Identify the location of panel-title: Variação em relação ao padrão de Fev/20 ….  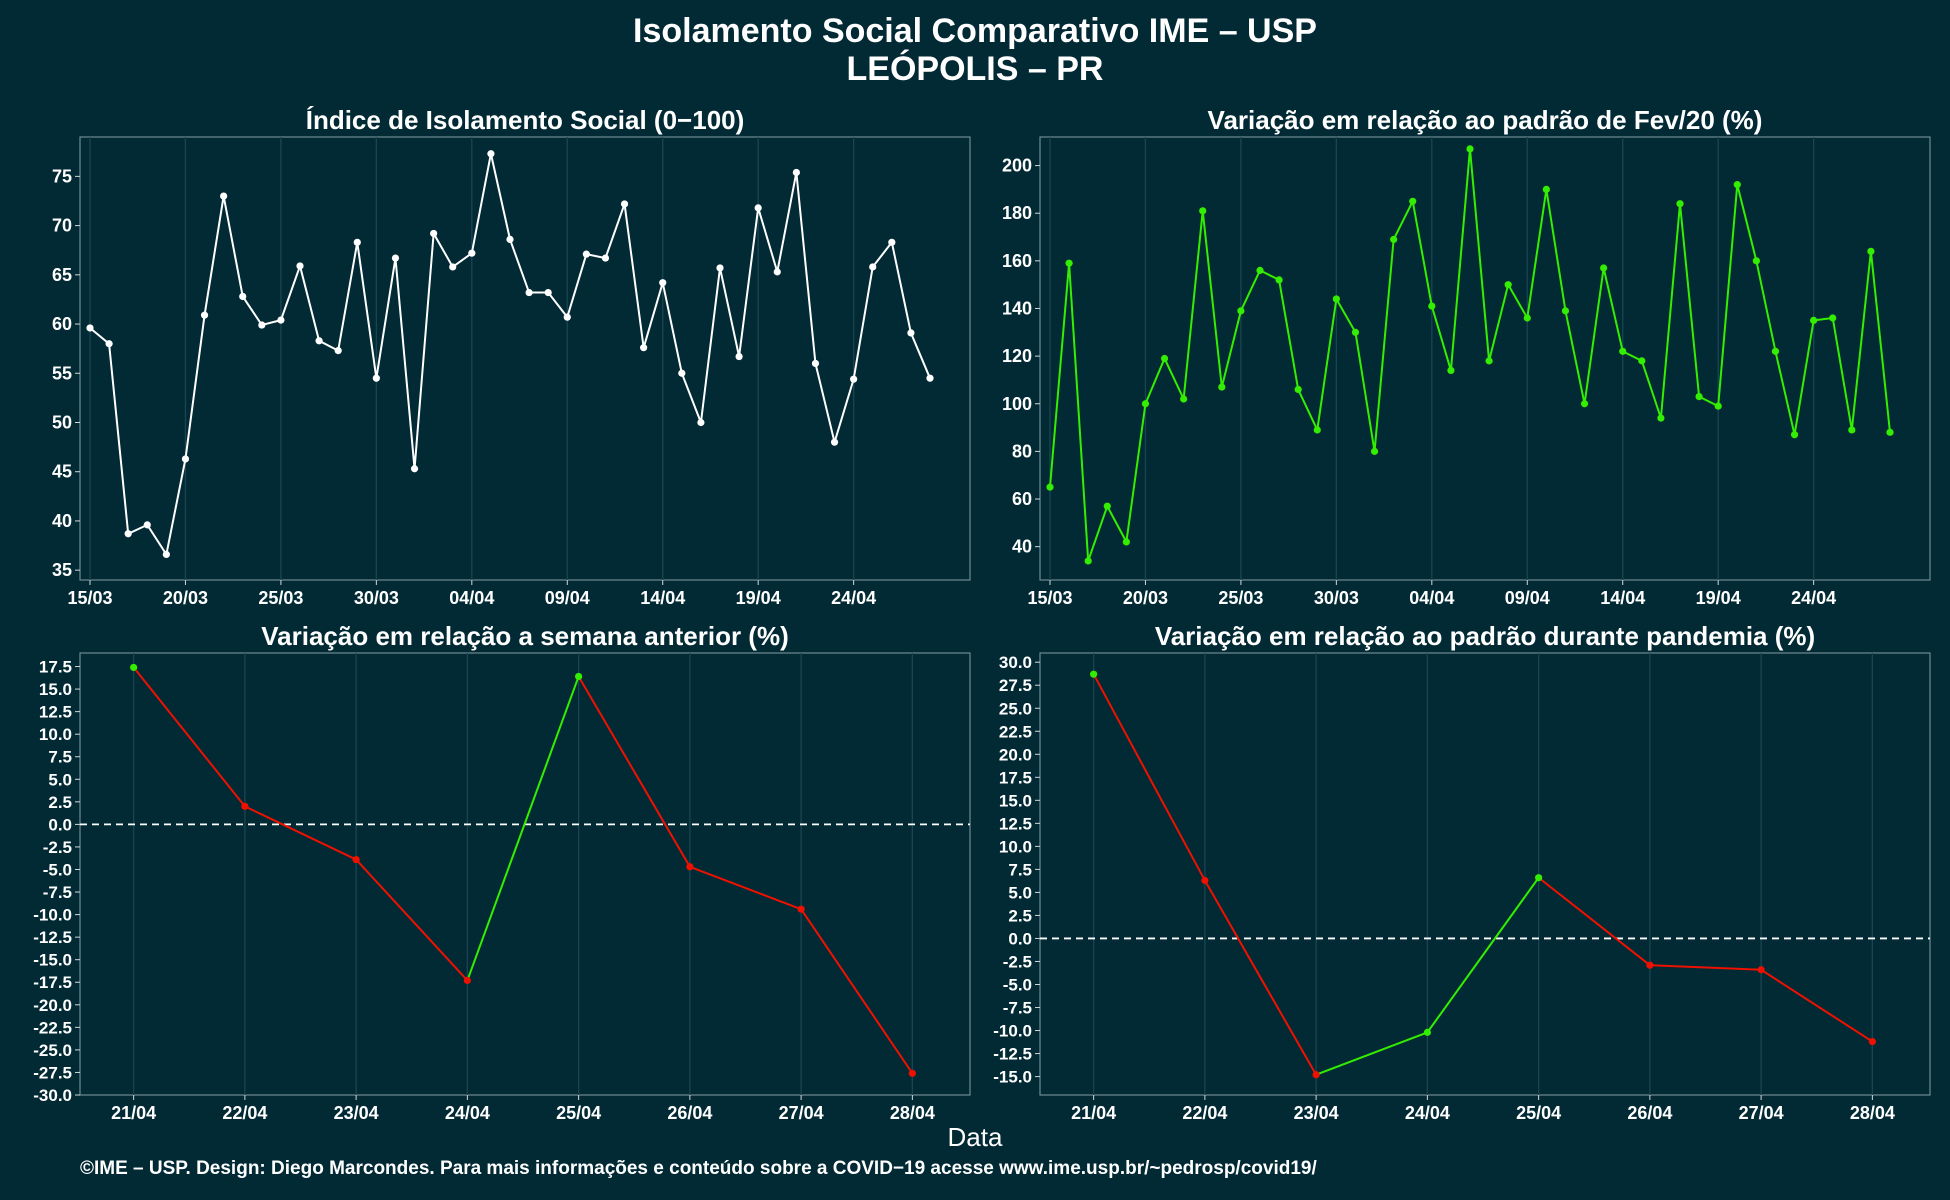
(1485, 120).